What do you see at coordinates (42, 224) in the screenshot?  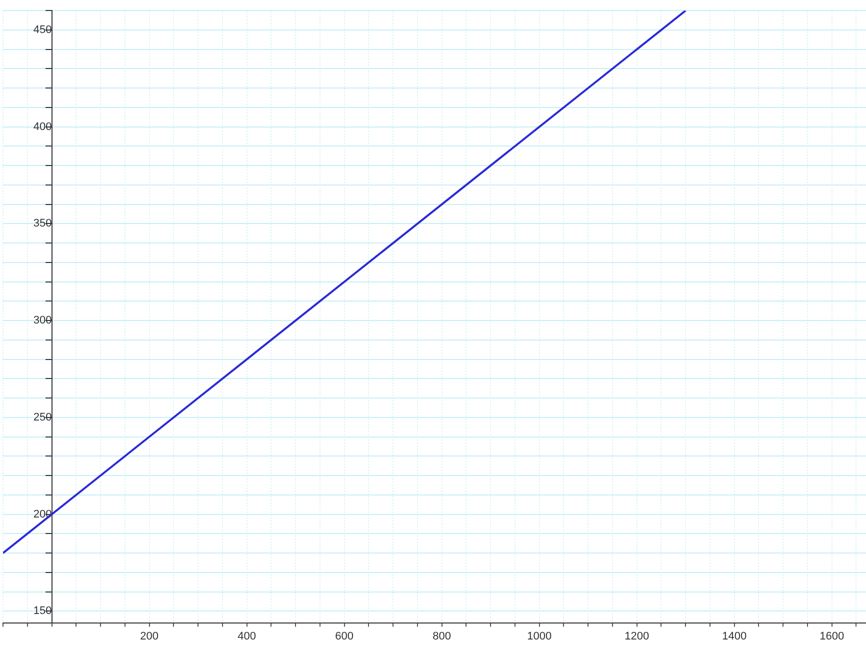 I see `y-tick-label: 350` at bounding box center [42, 224].